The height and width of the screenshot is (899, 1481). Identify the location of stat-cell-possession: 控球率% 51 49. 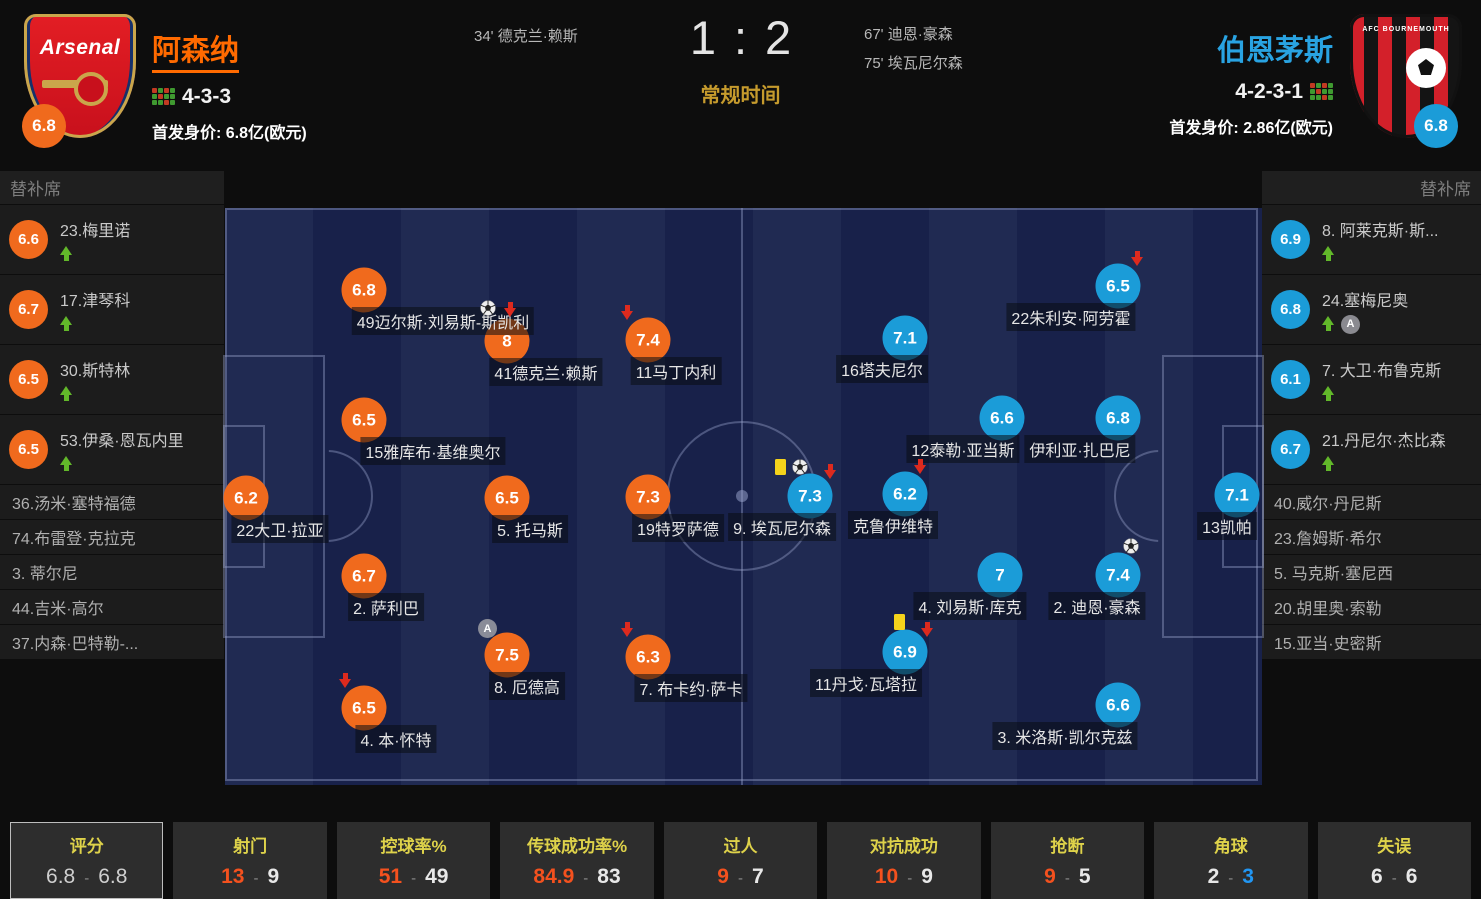
(413, 860).